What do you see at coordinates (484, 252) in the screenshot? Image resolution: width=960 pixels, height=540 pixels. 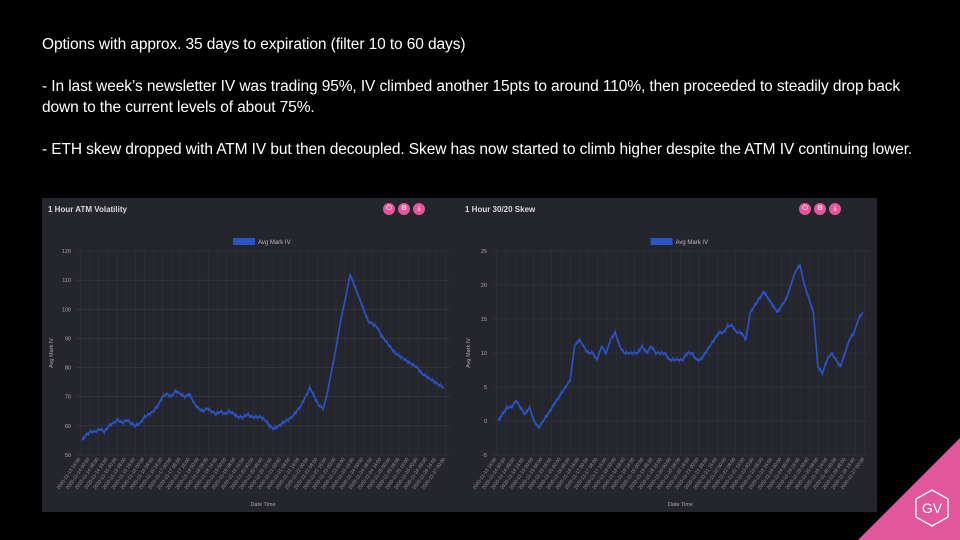 I see `y-tick-label: 25` at bounding box center [484, 252].